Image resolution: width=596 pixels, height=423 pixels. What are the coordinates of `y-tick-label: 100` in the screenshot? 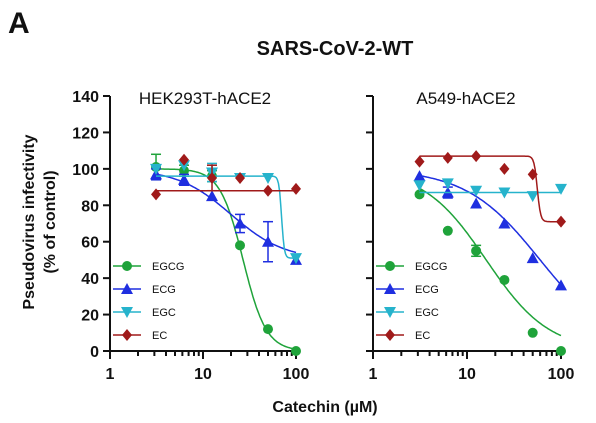 It's located at (85, 170).